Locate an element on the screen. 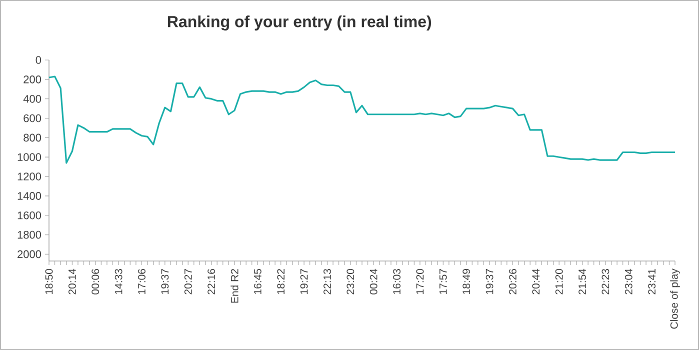  y-tick-label: 1200 is located at coordinates (30, 176).